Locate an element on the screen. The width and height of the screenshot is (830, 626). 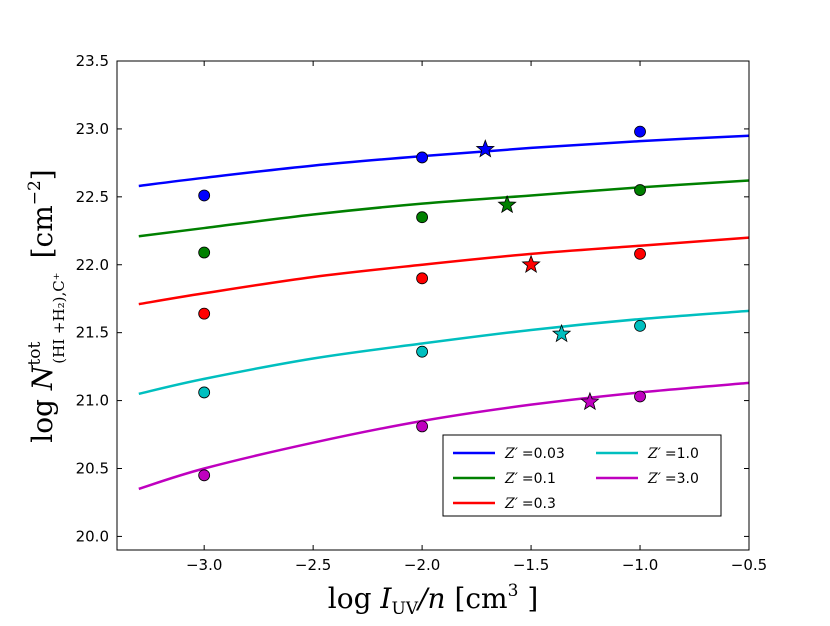
legend-label: Z′ =1.0 is located at coordinates (673, 454).